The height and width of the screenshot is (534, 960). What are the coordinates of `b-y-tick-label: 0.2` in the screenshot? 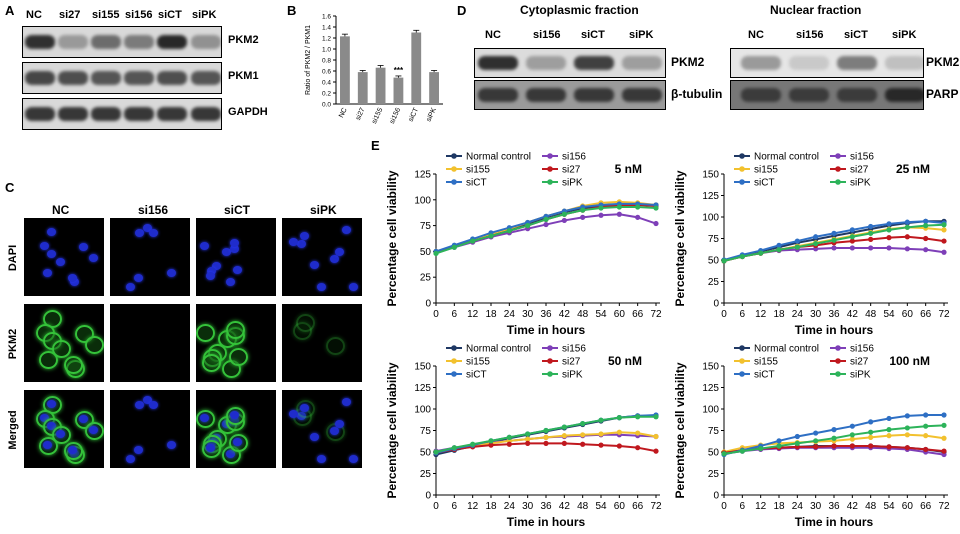 It's located at (326, 94).